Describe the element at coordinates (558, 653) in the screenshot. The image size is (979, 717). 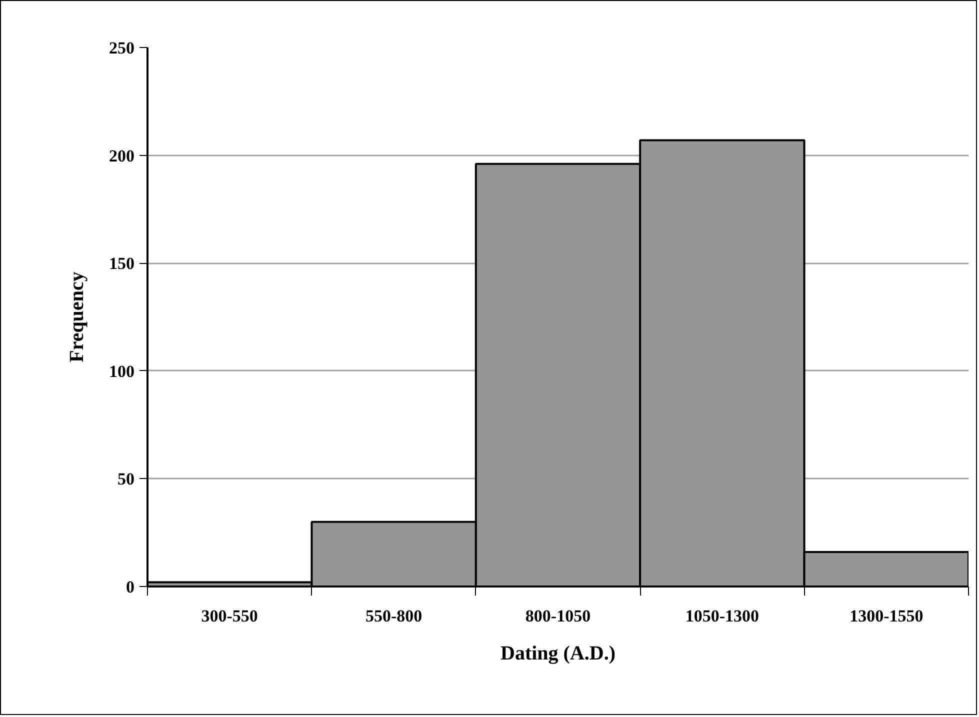
I see `x-axis-title: Dating (A.D.)` at that location.